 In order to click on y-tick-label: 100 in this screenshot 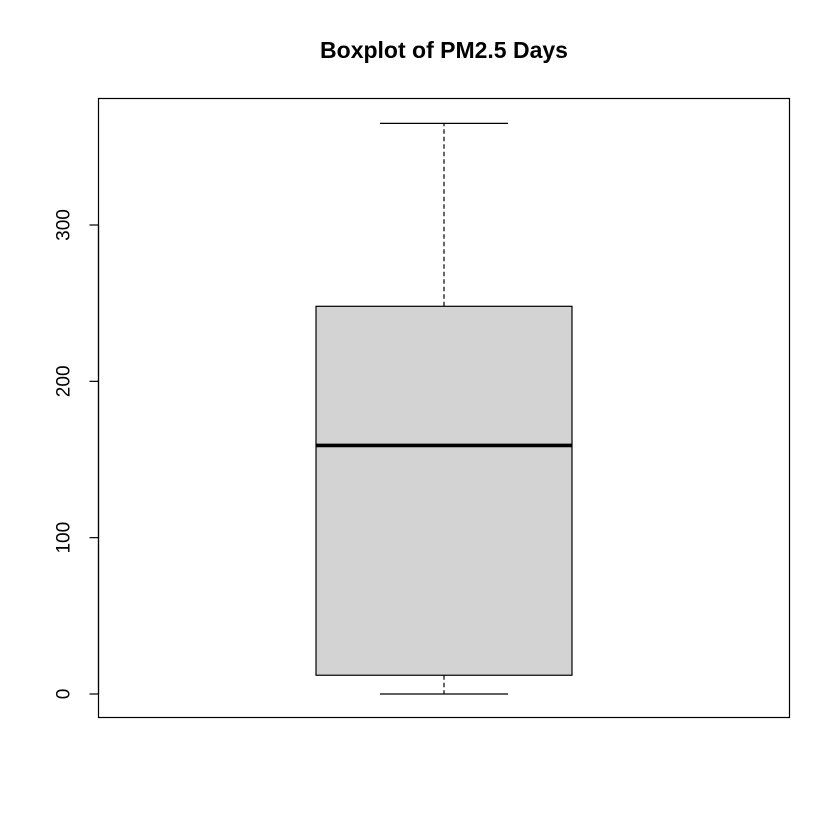, I will do `click(64, 538)`.